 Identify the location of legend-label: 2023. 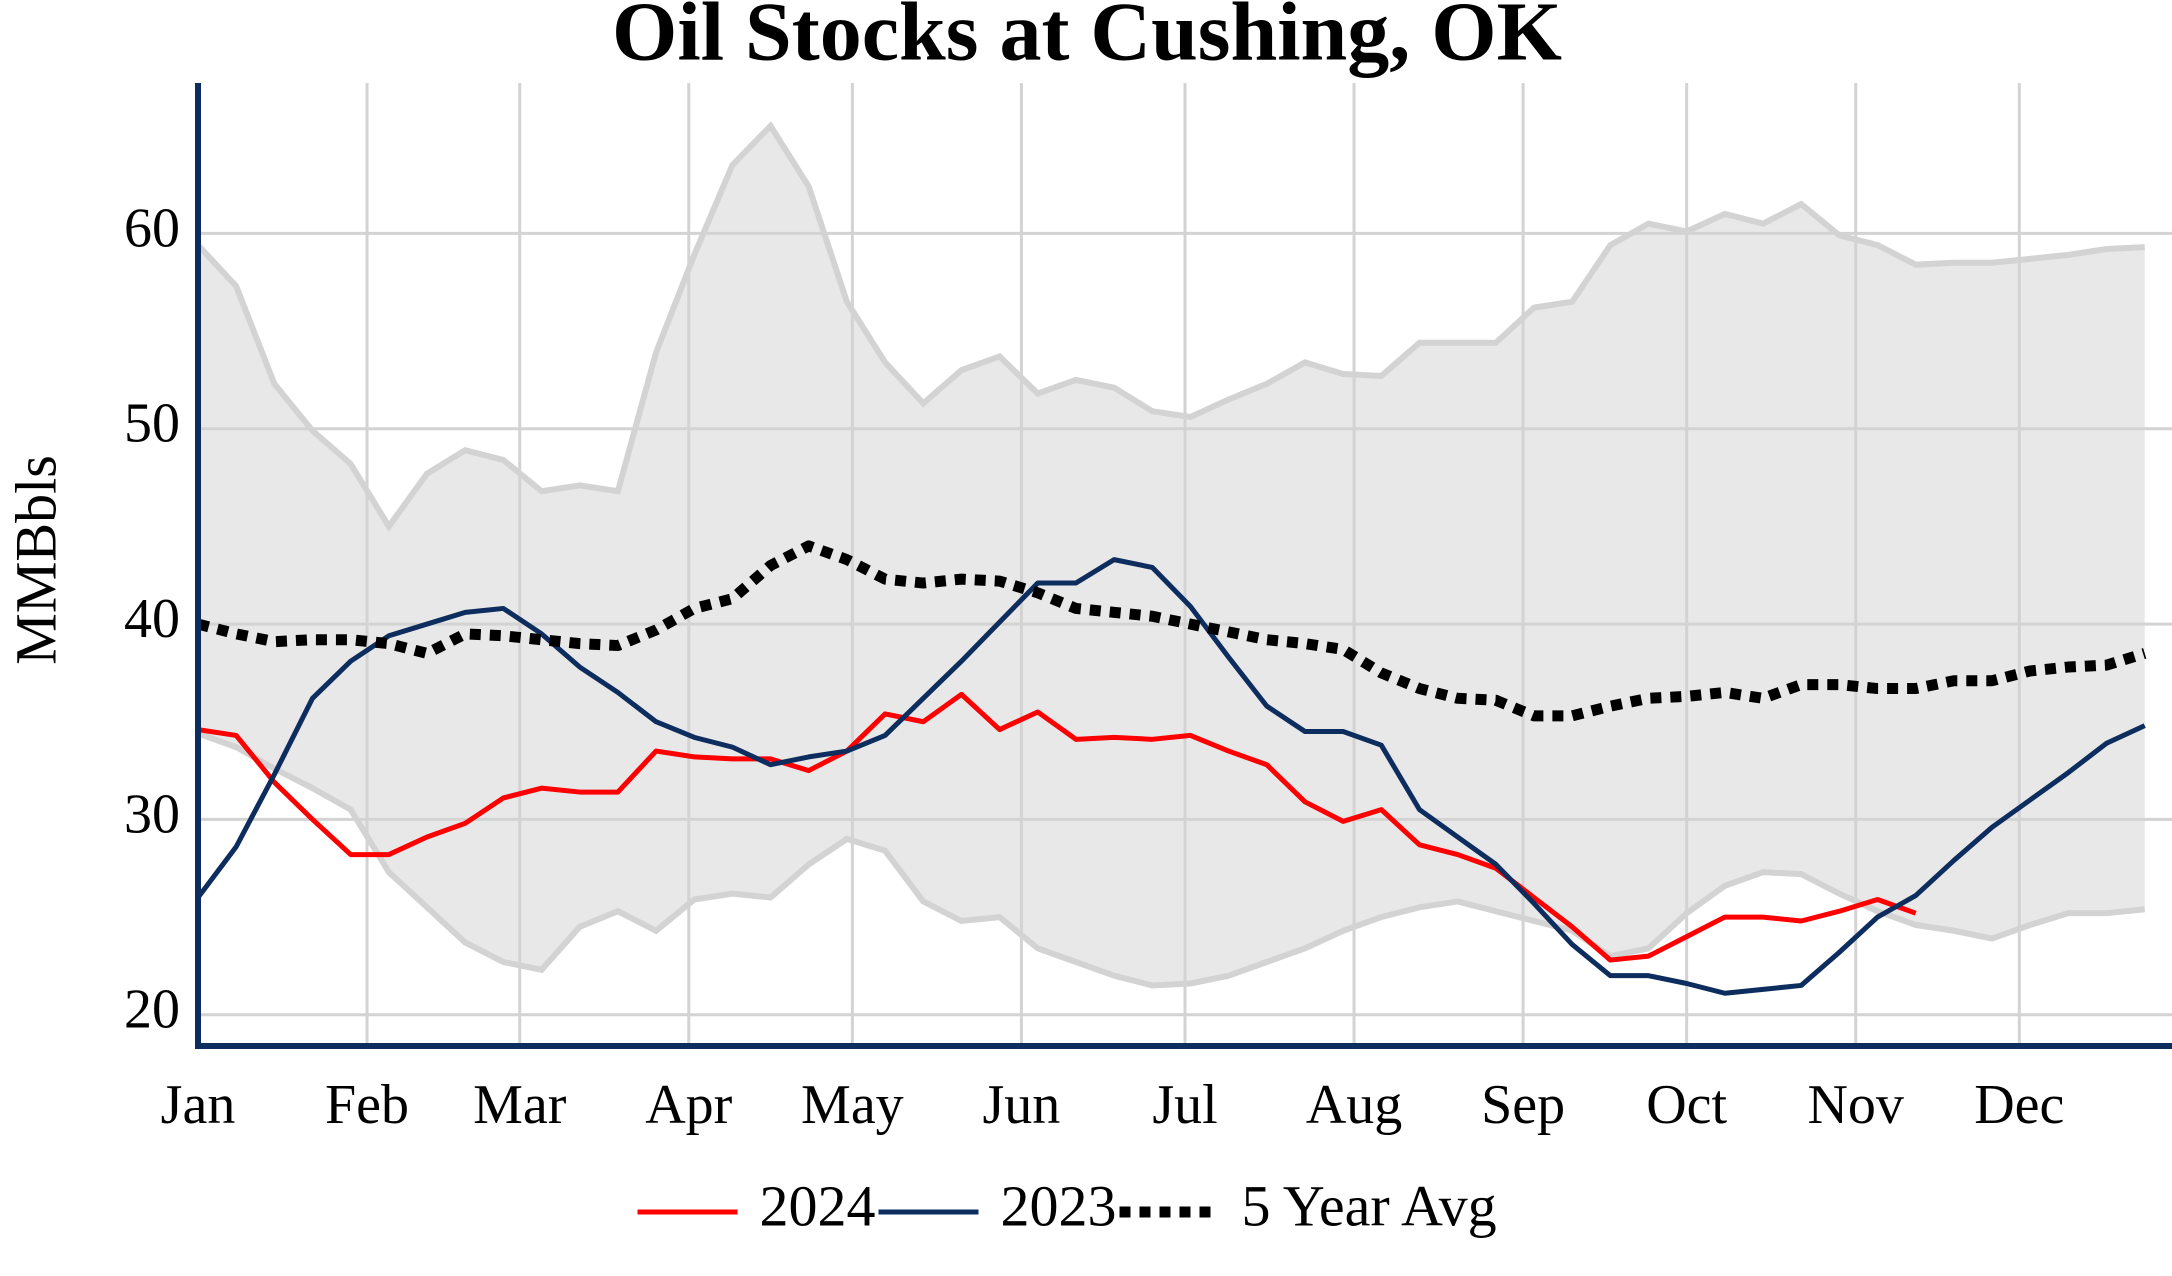
(1059, 1205).